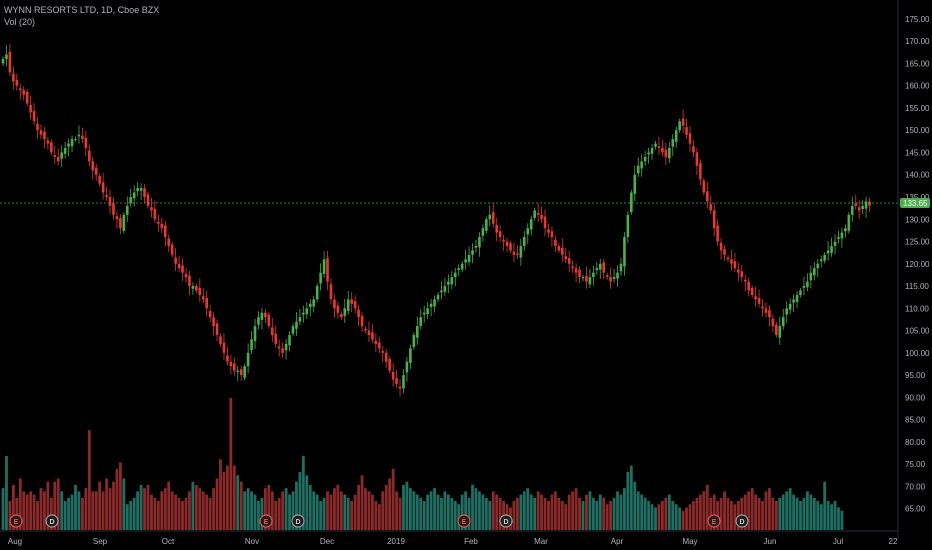 The height and width of the screenshot is (550, 932). What do you see at coordinates (893, 541) in the screenshot?
I see `time-tick-label: 22` at bounding box center [893, 541].